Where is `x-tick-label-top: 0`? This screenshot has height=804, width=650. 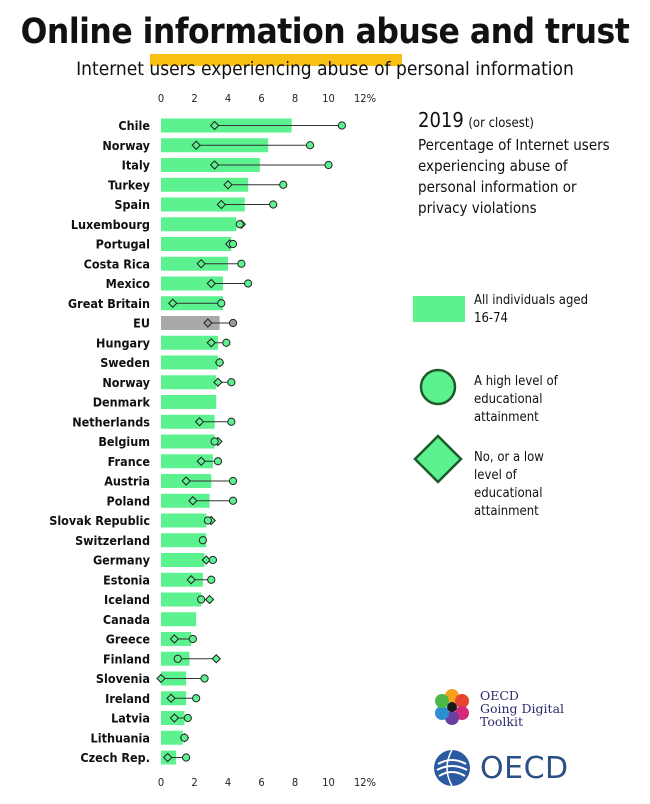 x-tick-label-top: 0 is located at coordinates (161, 98).